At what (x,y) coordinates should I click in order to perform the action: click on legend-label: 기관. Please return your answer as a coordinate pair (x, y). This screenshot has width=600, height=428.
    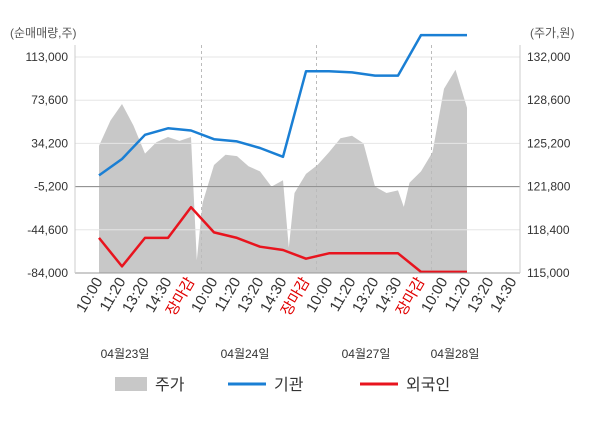
    Looking at the image, I should click on (289, 385).